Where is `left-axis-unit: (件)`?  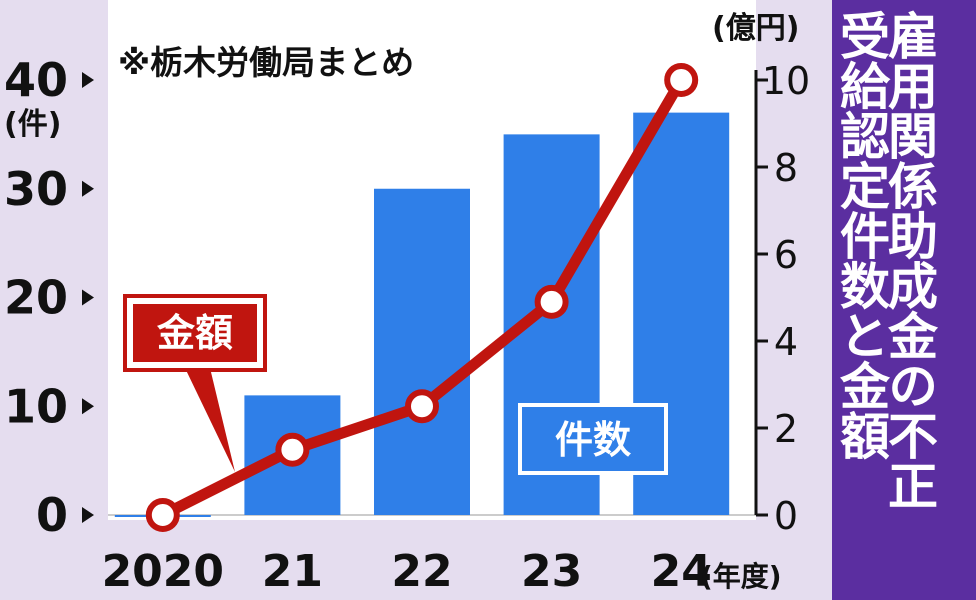
left-axis-unit: (件) is located at coordinates (32, 124).